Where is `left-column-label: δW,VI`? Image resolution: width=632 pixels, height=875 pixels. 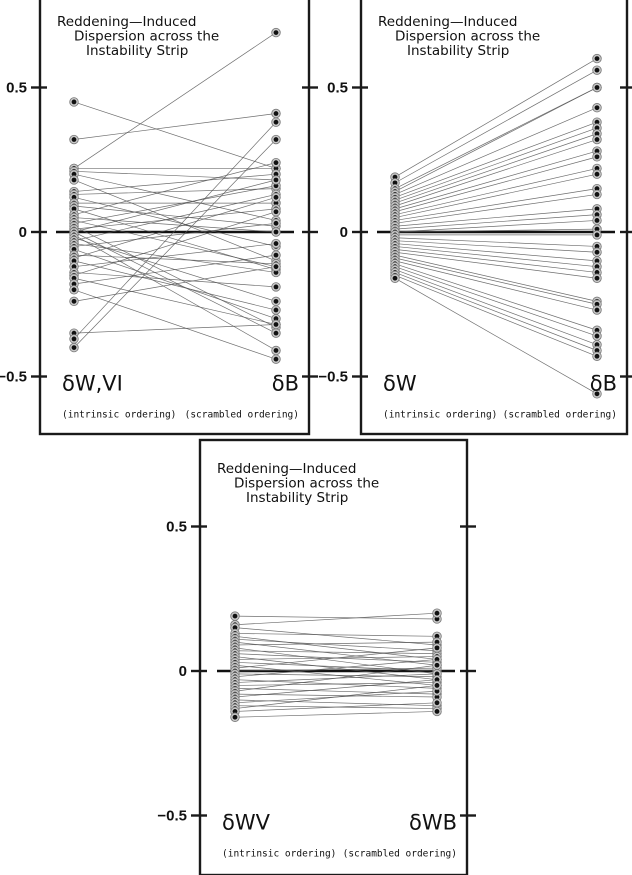
left-column-label: δW,VI is located at coordinates (92, 384).